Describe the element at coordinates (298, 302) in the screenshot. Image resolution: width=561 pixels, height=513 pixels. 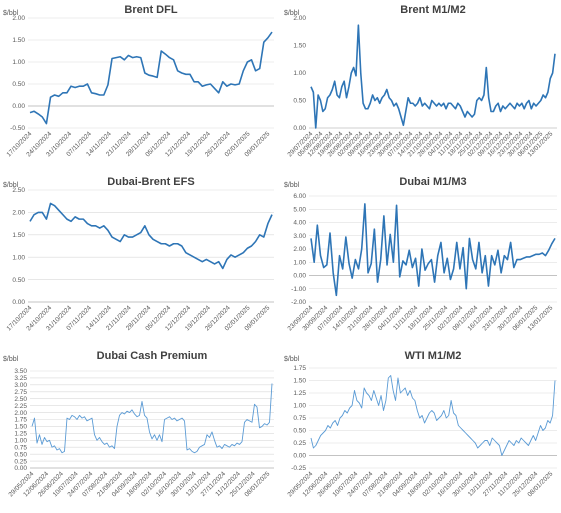
I see `y-tick-label: -2.00` at that location.